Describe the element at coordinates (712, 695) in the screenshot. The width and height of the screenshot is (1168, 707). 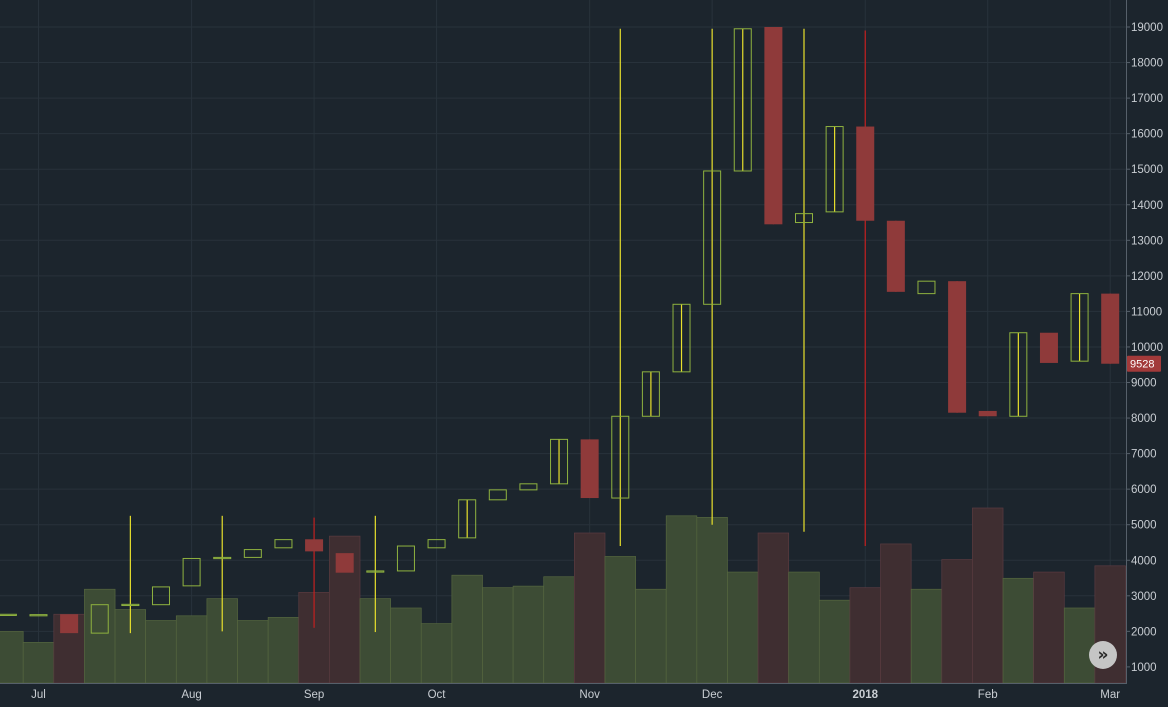
I see `time-tick-label: Dec` at that location.